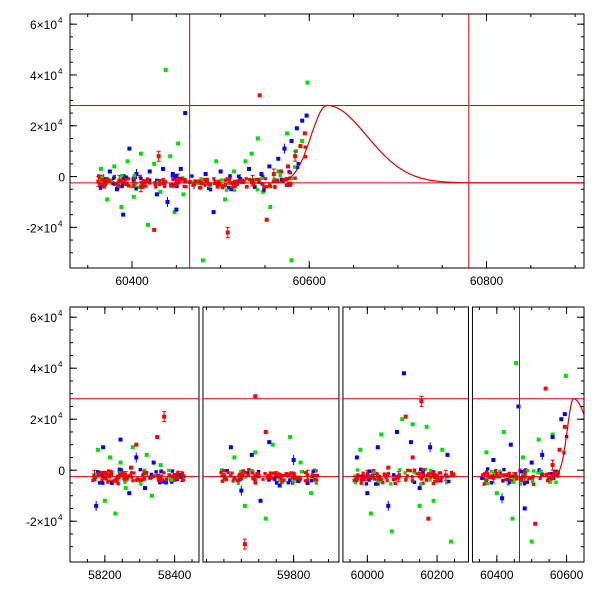  Describe the element at coordinates (134, 434) in the screenshot. I see `axis-frame` at that location.